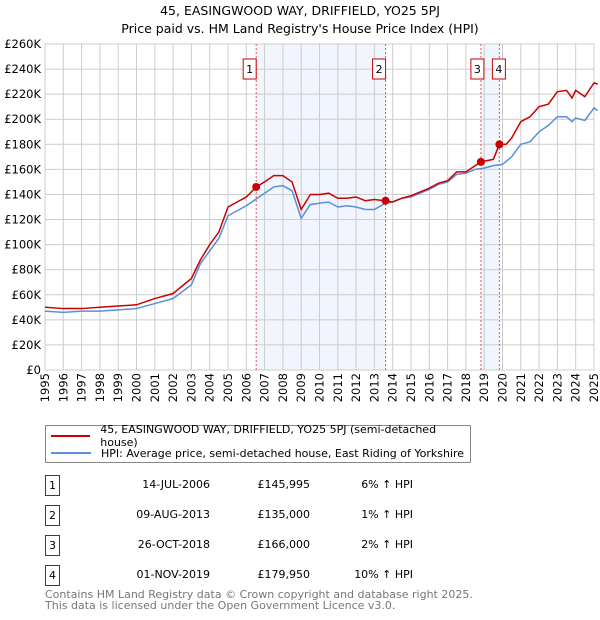 This screenshot has width=600, height=620. I want to click on sale-number-label: 4, so click(498, 69).